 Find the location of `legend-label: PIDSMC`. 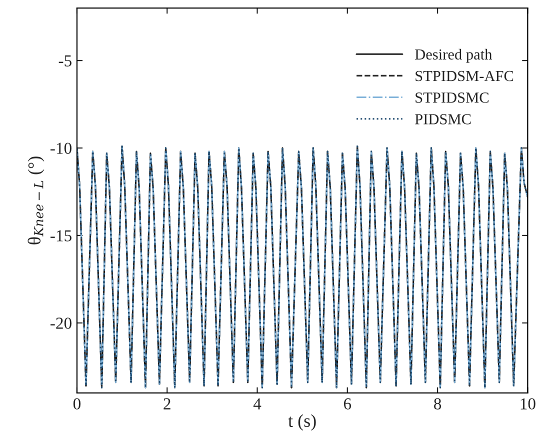

legend-label: PIDSMC is located at coordinates (443, 119).